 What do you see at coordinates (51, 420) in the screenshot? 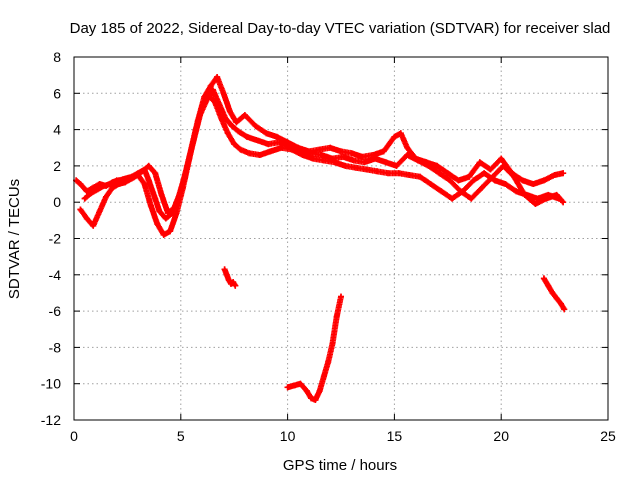
I see `y-tick-label: -12` at bounding box center [51, 420].